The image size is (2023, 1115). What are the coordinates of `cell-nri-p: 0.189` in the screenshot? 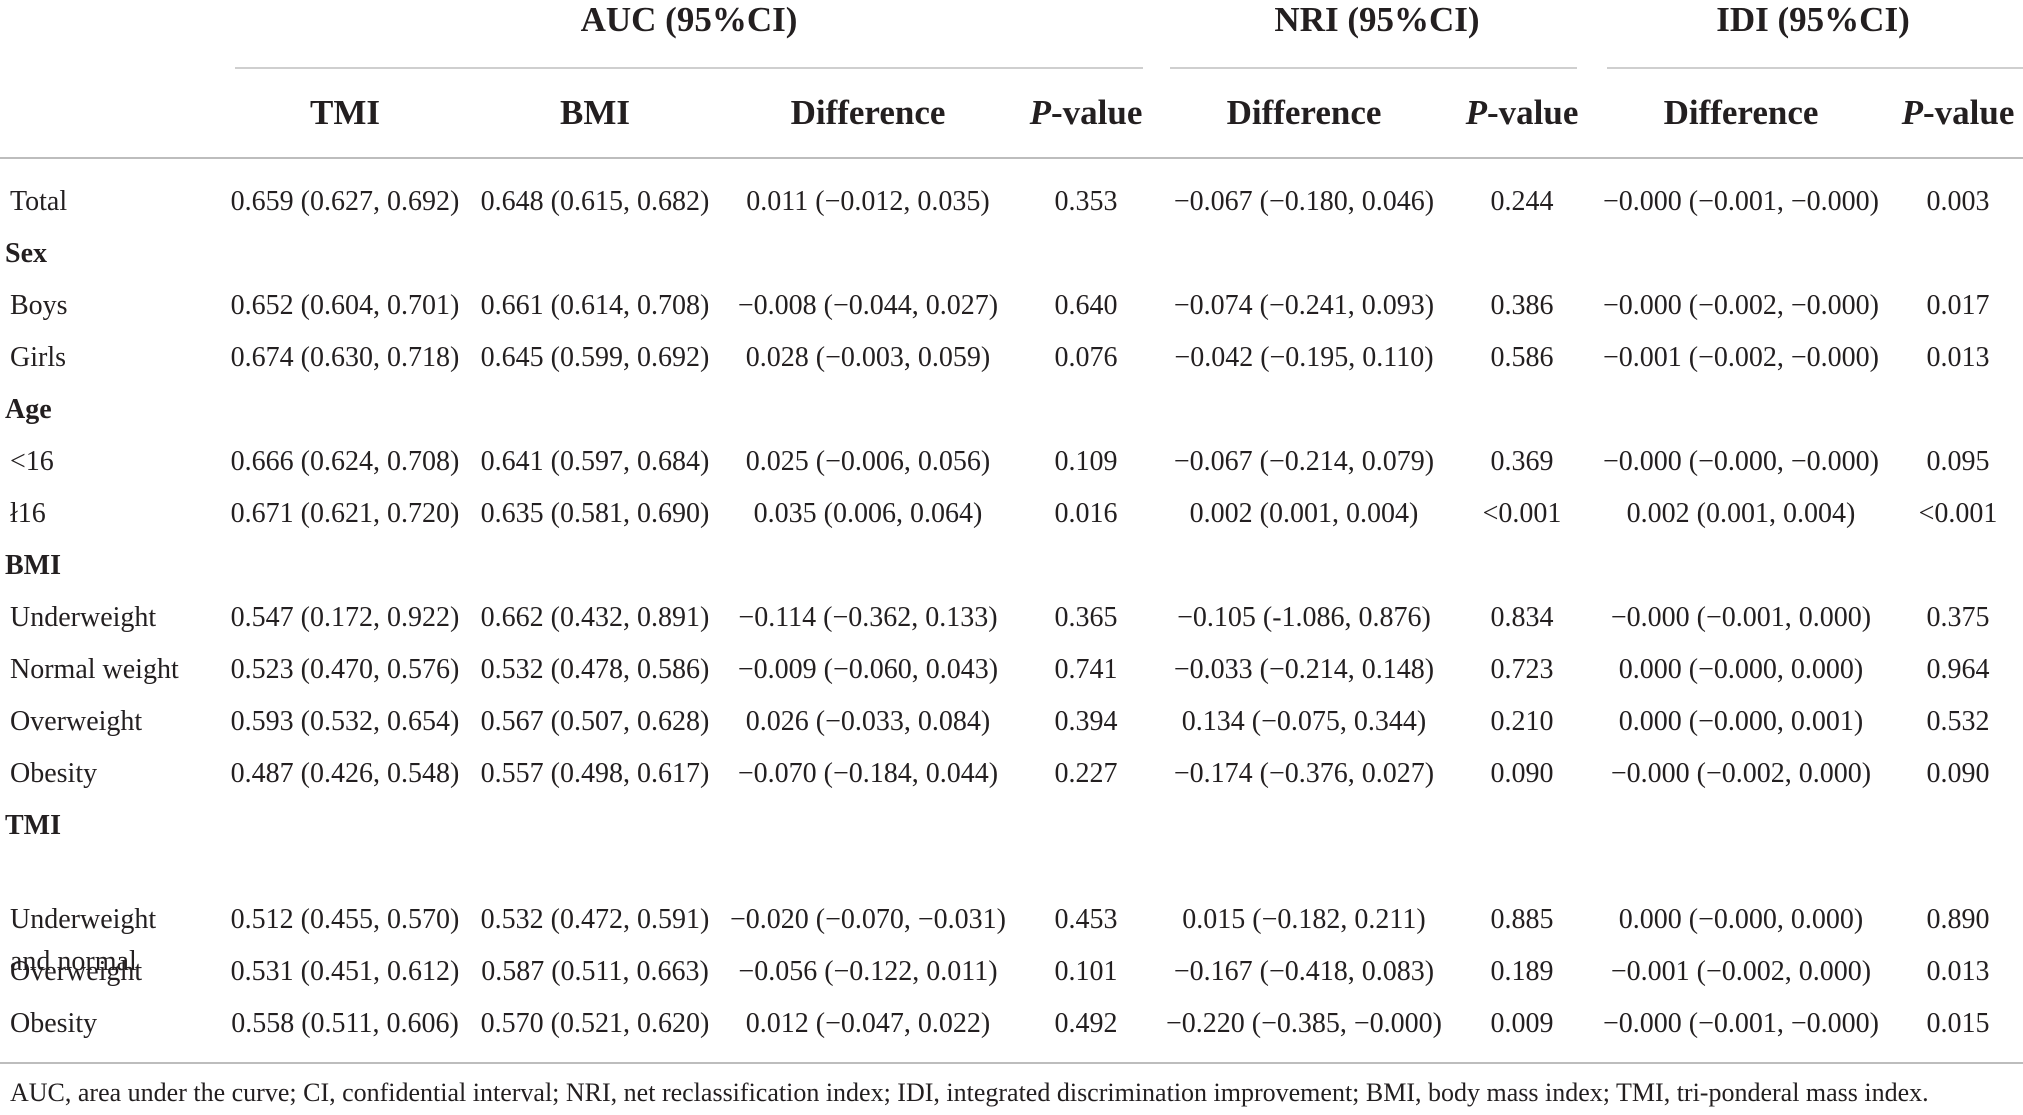 It's located at (1522, 971).